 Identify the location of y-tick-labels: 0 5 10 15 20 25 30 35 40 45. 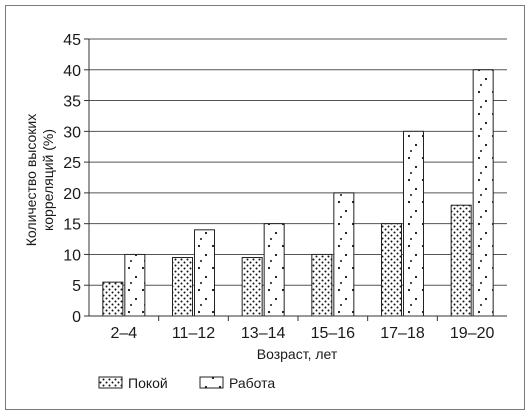
(76, 179).